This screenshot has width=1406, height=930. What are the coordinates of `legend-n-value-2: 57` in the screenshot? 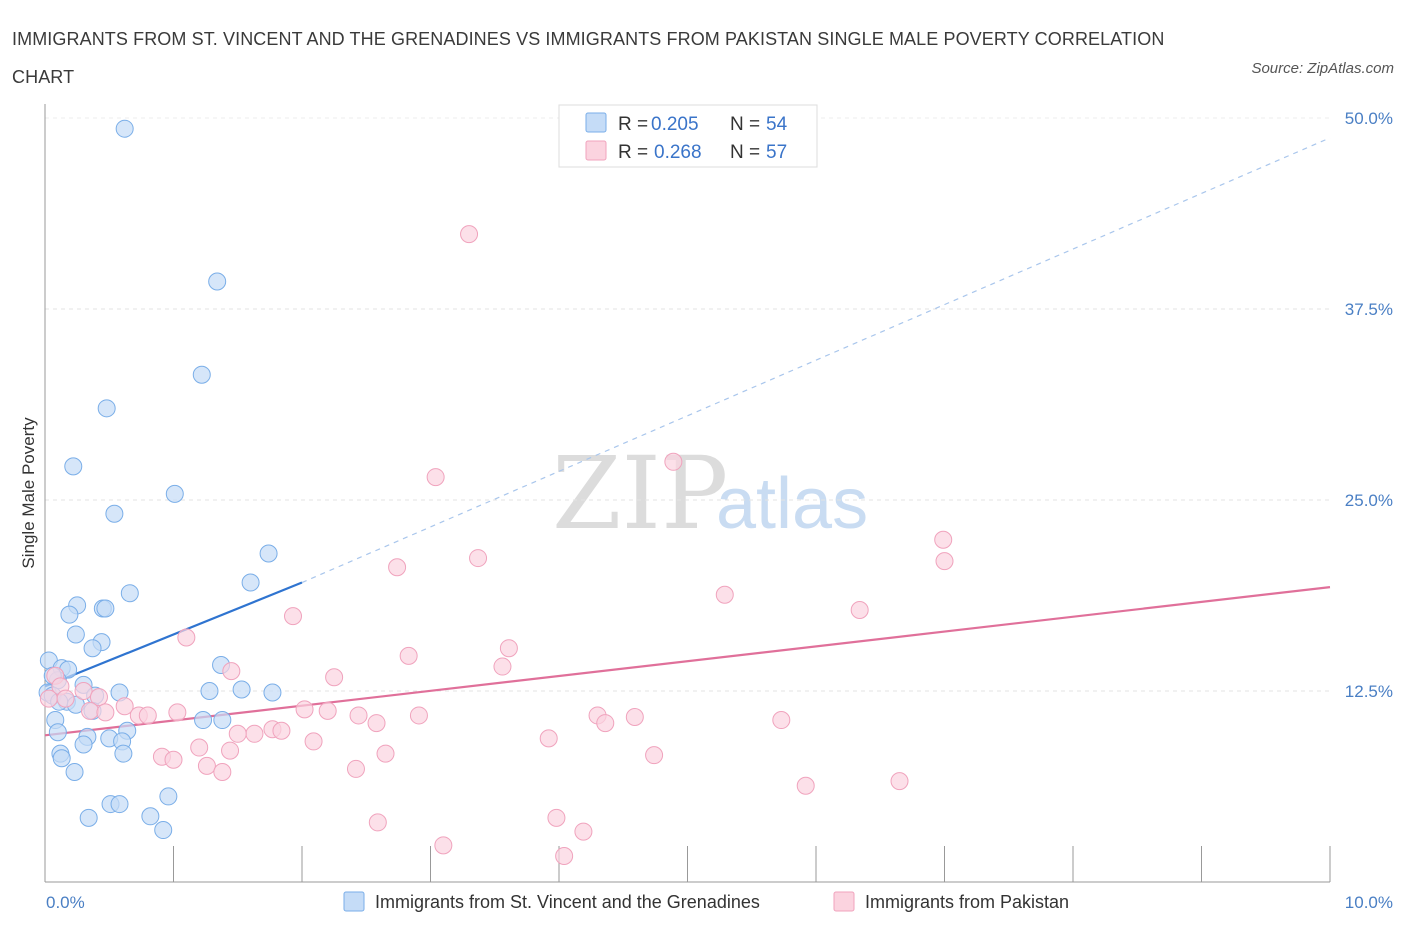 It's located at (776, 152).